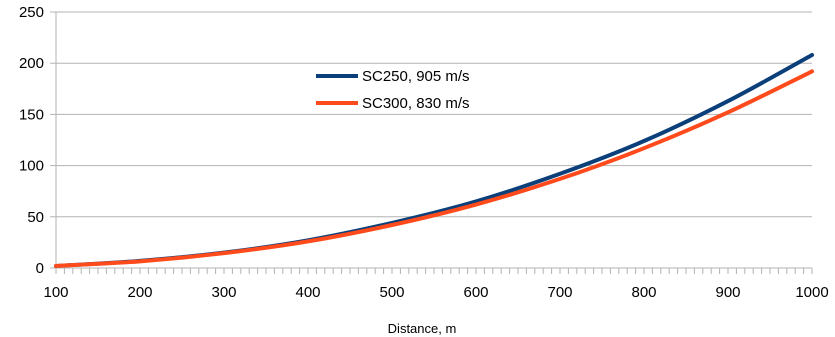 Image resolution: width=835 pixels, height=337 pixels. I want to click on x-tick-label-100: 100, so click(55, 292).